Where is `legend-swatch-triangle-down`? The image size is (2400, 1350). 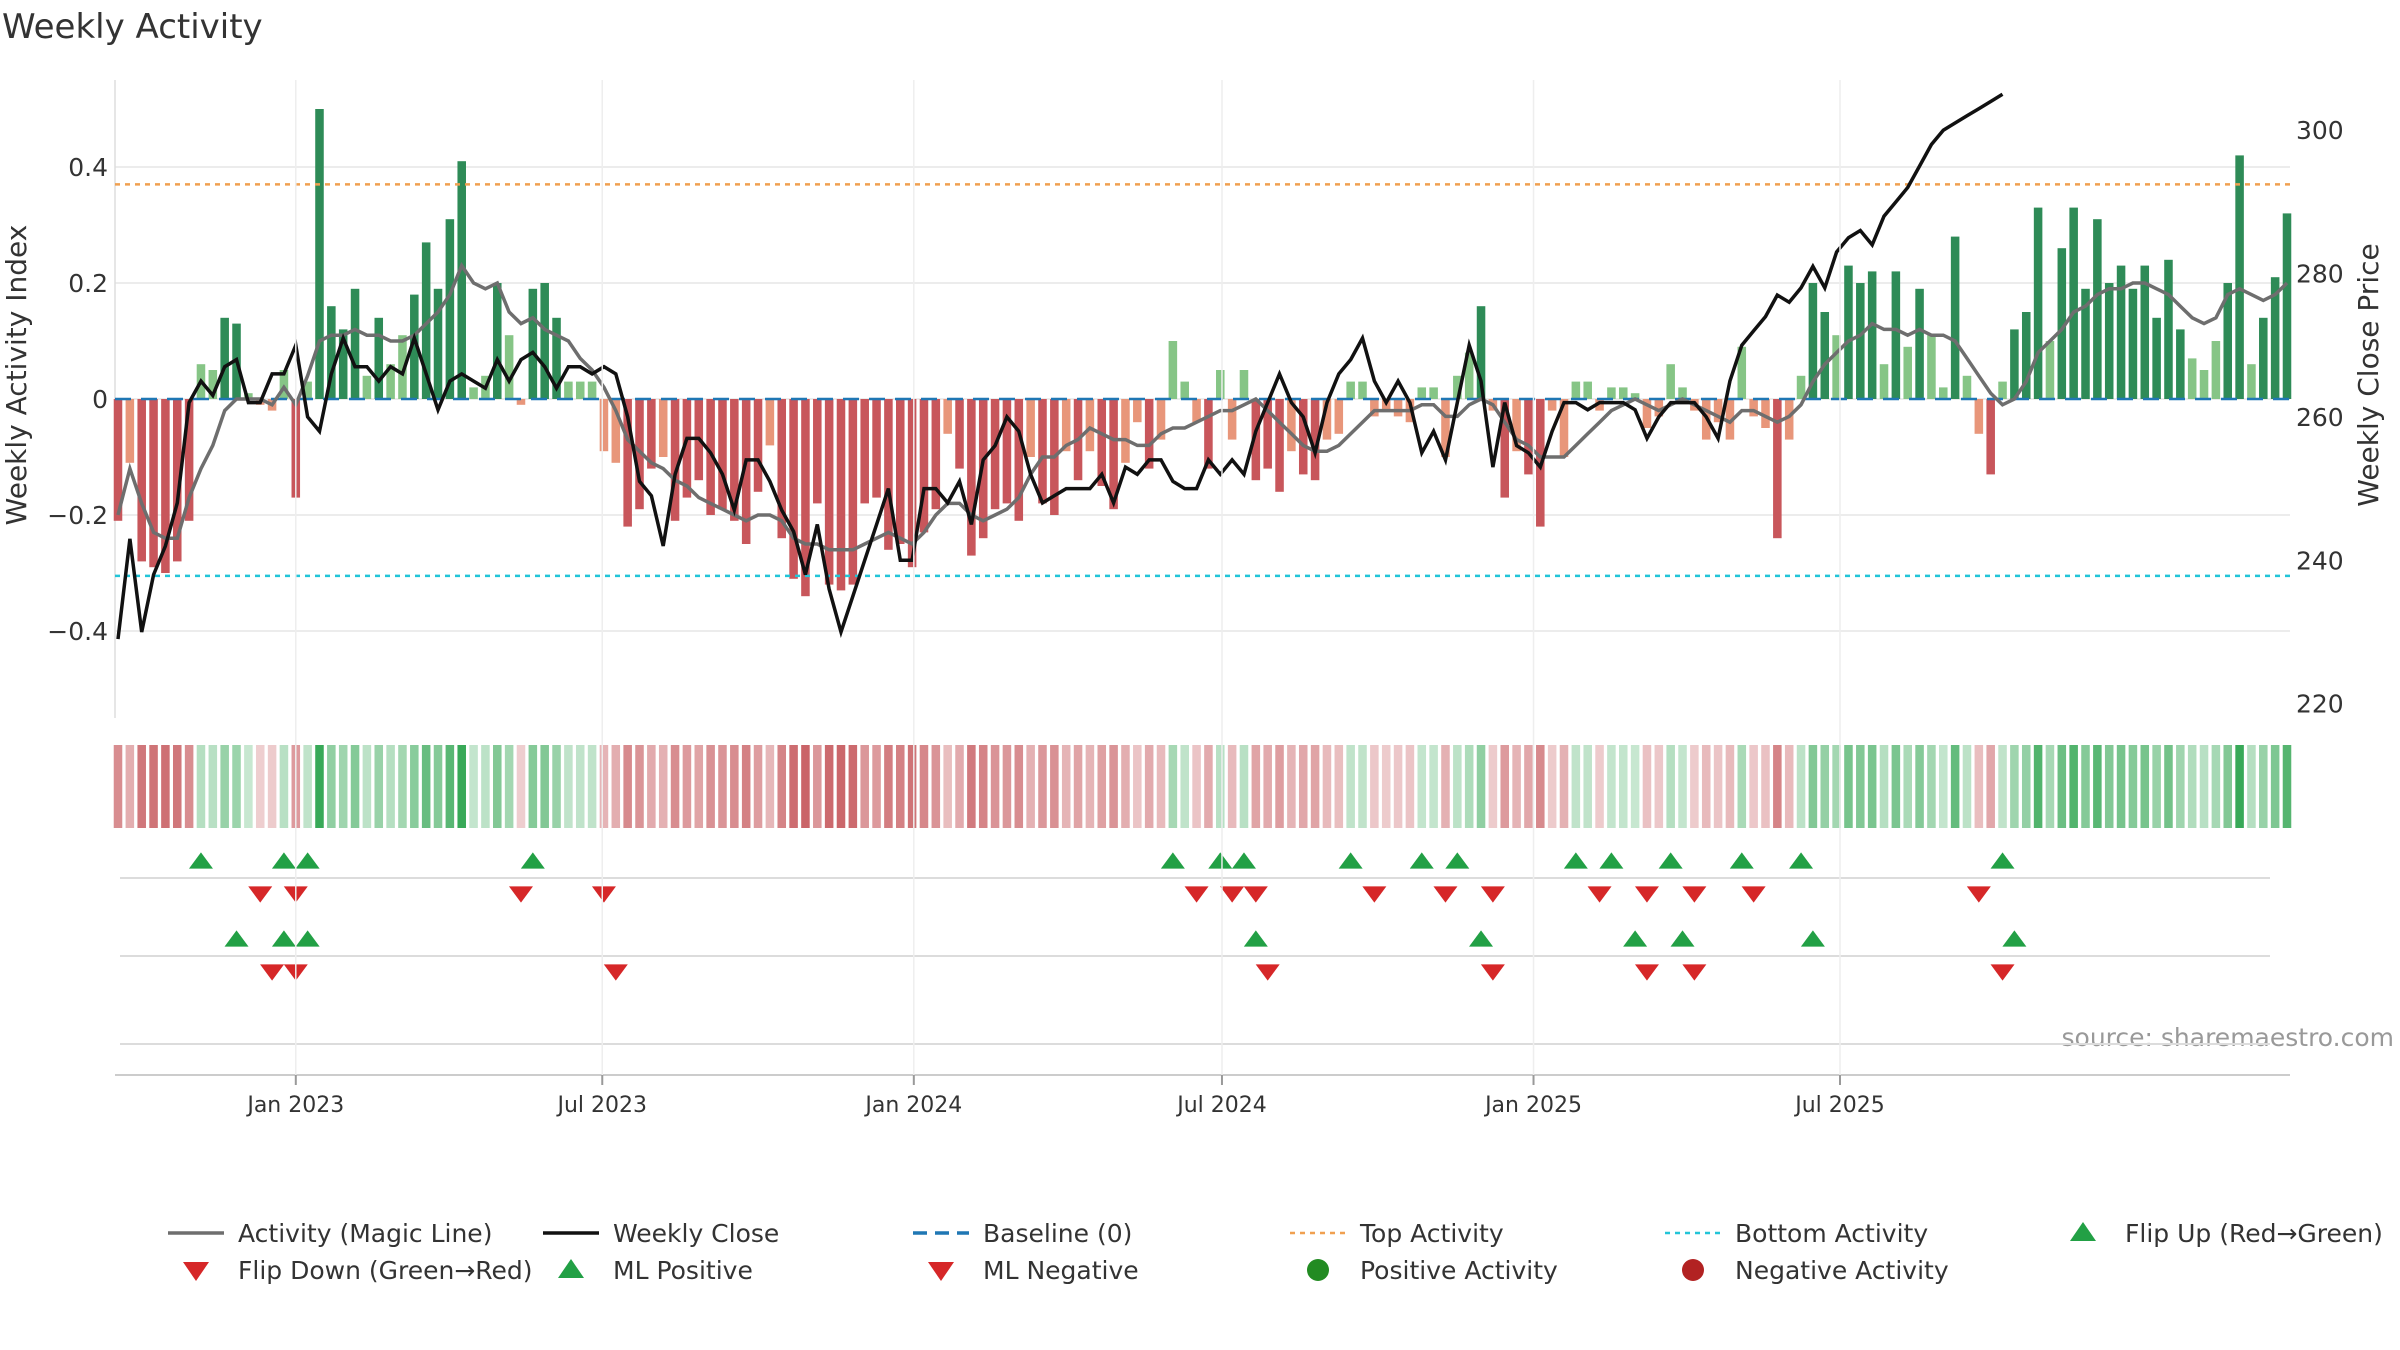
legend-swatch-triangle-down is located at coordinates (196, 1271).